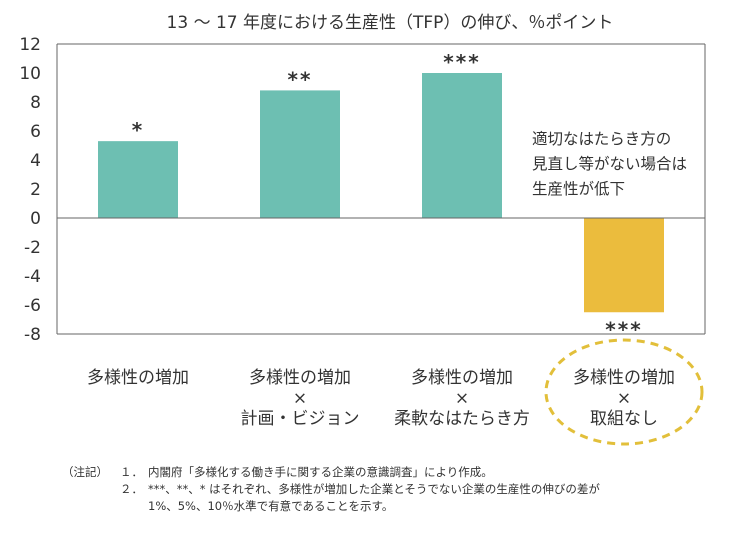  Describe the element at coordinates (32, 277) in the screenshot. I see `y-tick-label: -4` at that location.